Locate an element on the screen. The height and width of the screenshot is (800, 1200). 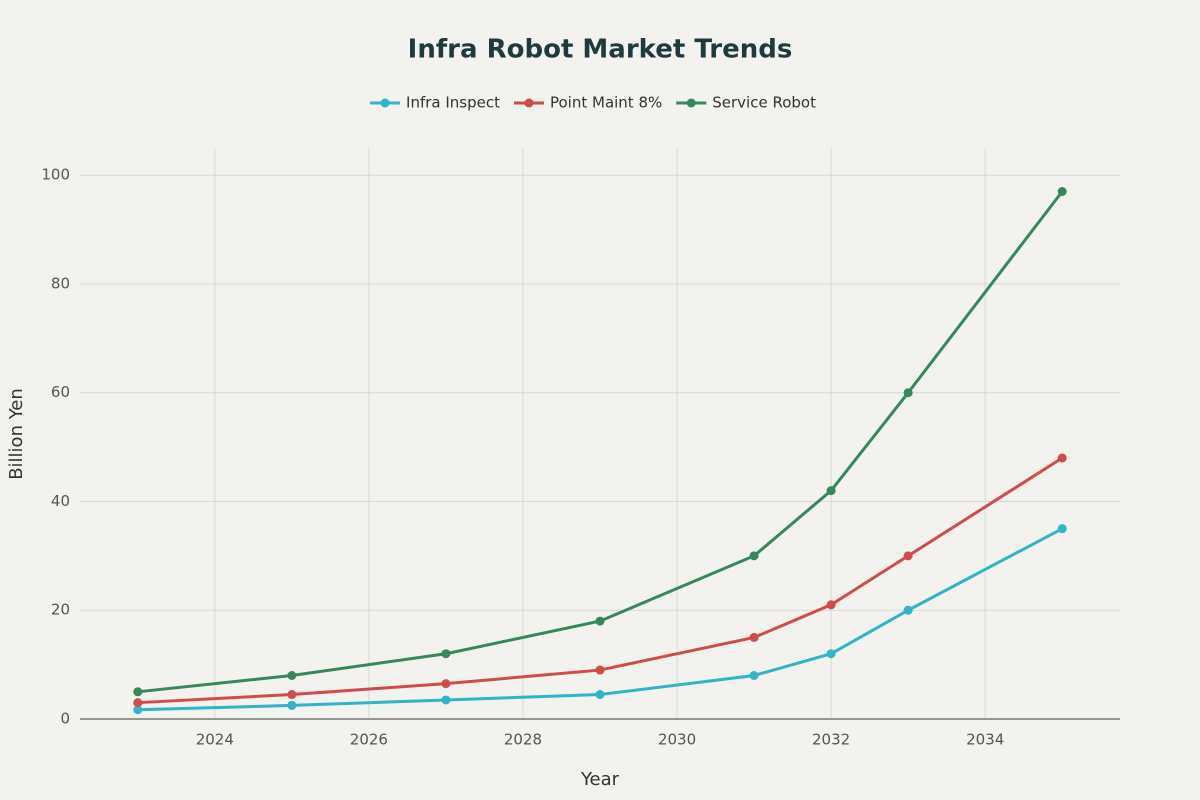
legend-item: Infra Inspect is located at coordinates (435, 103).